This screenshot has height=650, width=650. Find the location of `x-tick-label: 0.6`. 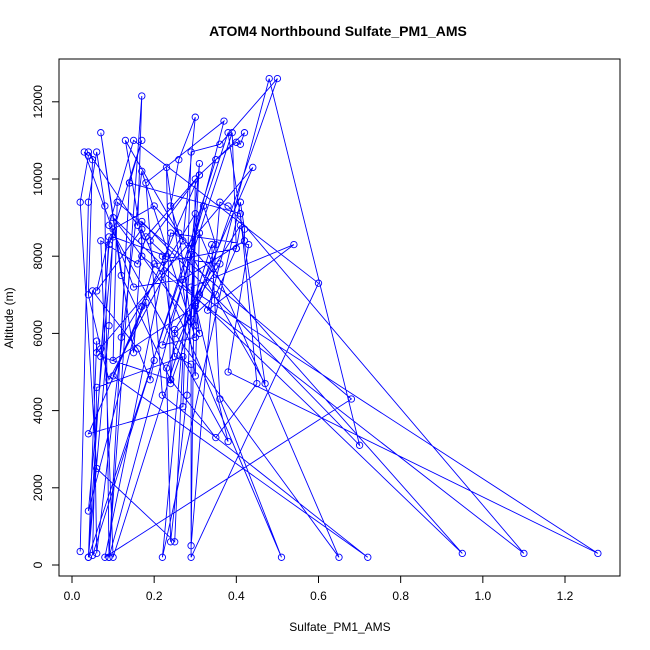

x-tick-label: 0.6 is located at coordinates (318, 596).